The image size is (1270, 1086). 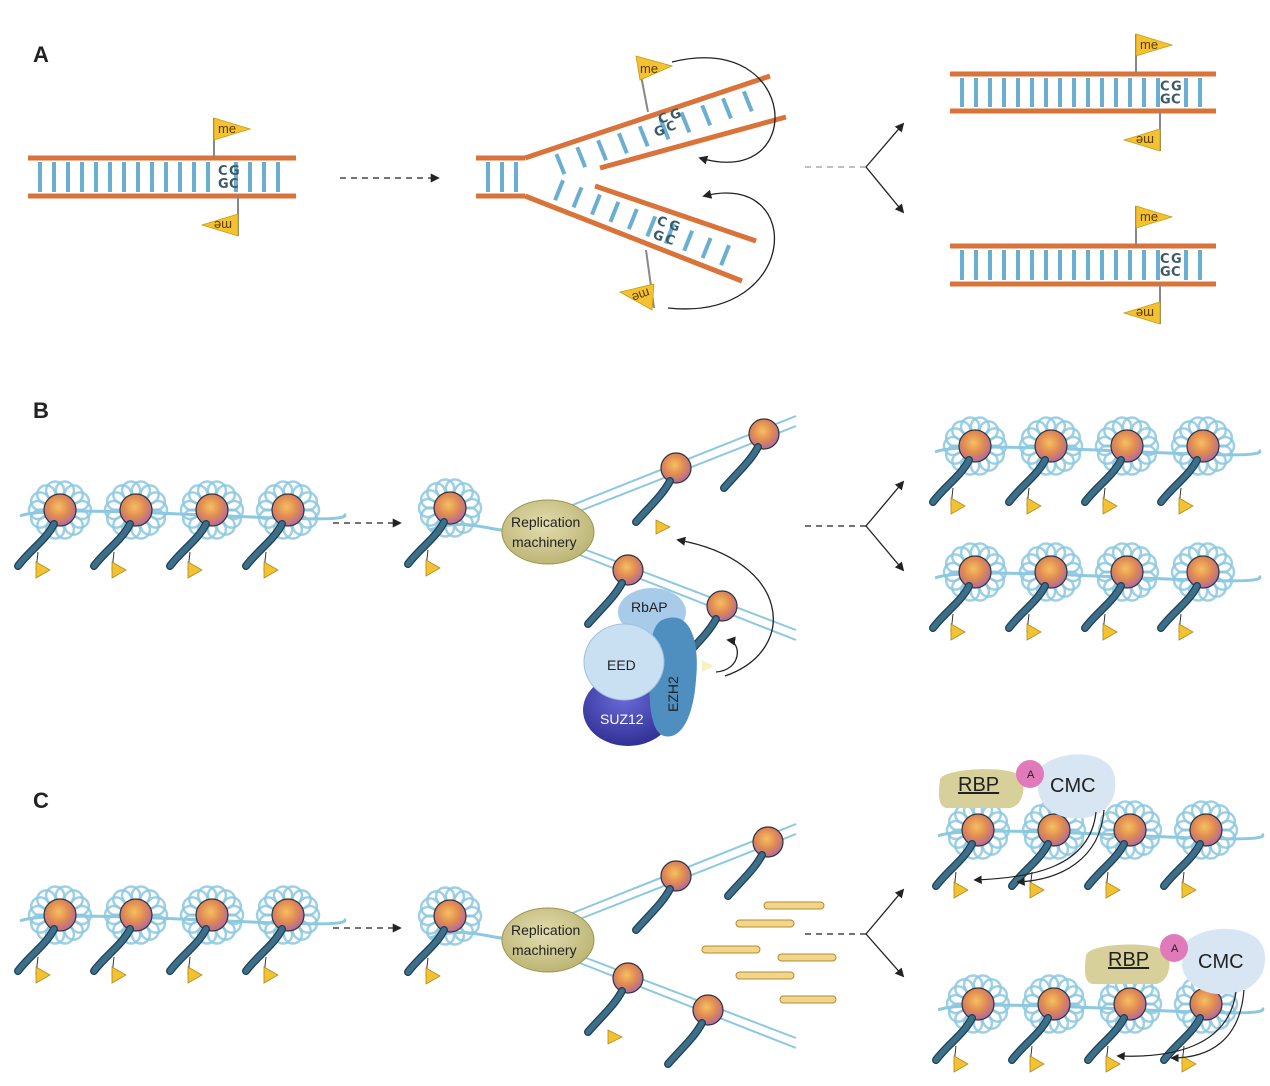 What do you see at coordinates (548, 940) in the screenshot?
I see `replication-machinery` at bounding box center [548, 940].